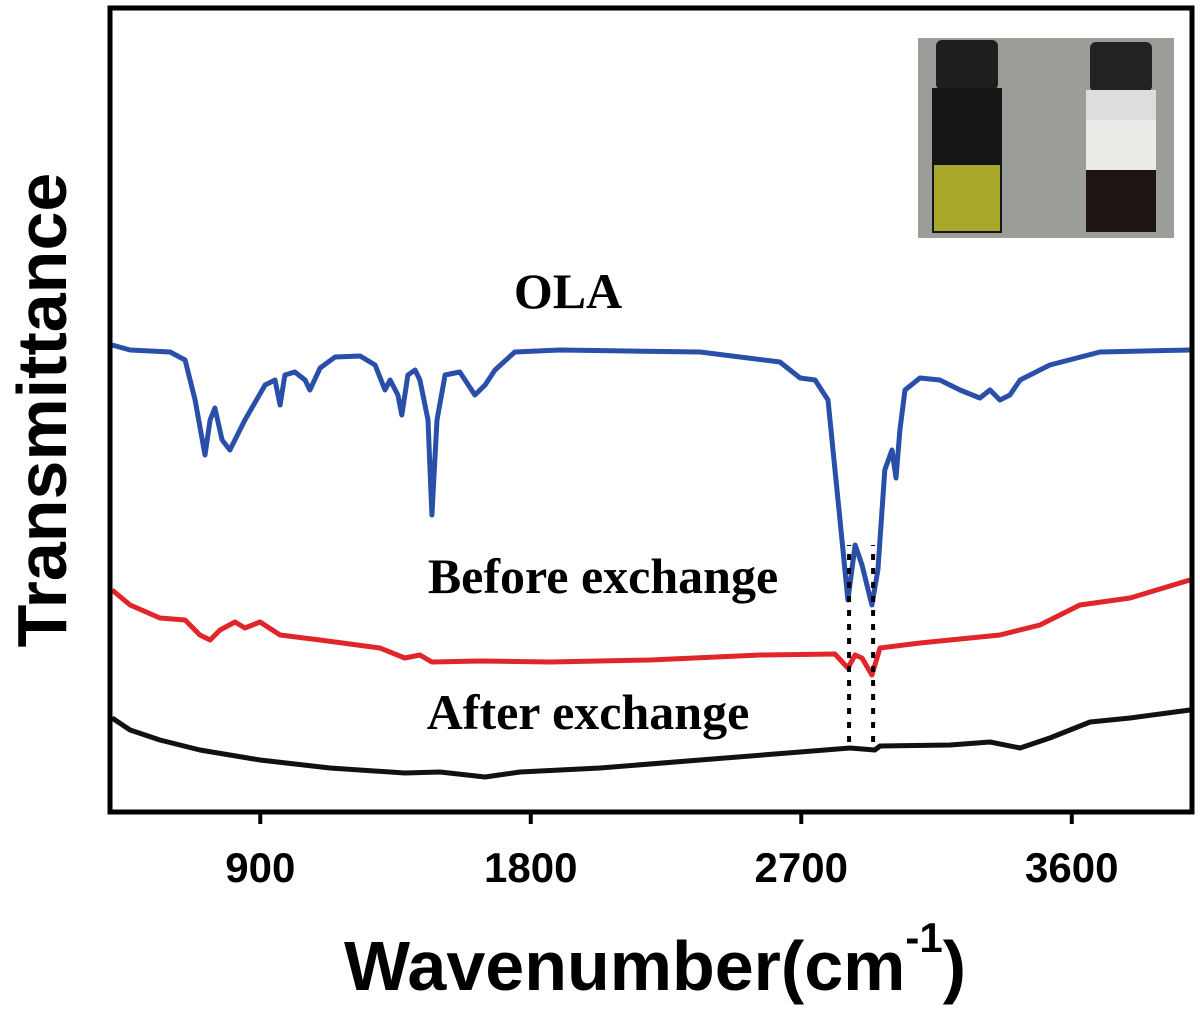 The width and height of the screenshot is (1200, 1014). What do you see at coordinates (624, 966) in the screenshot?
I see `x-axis-title-main: Wavenumber(cm` at bounding box center [624, 966].